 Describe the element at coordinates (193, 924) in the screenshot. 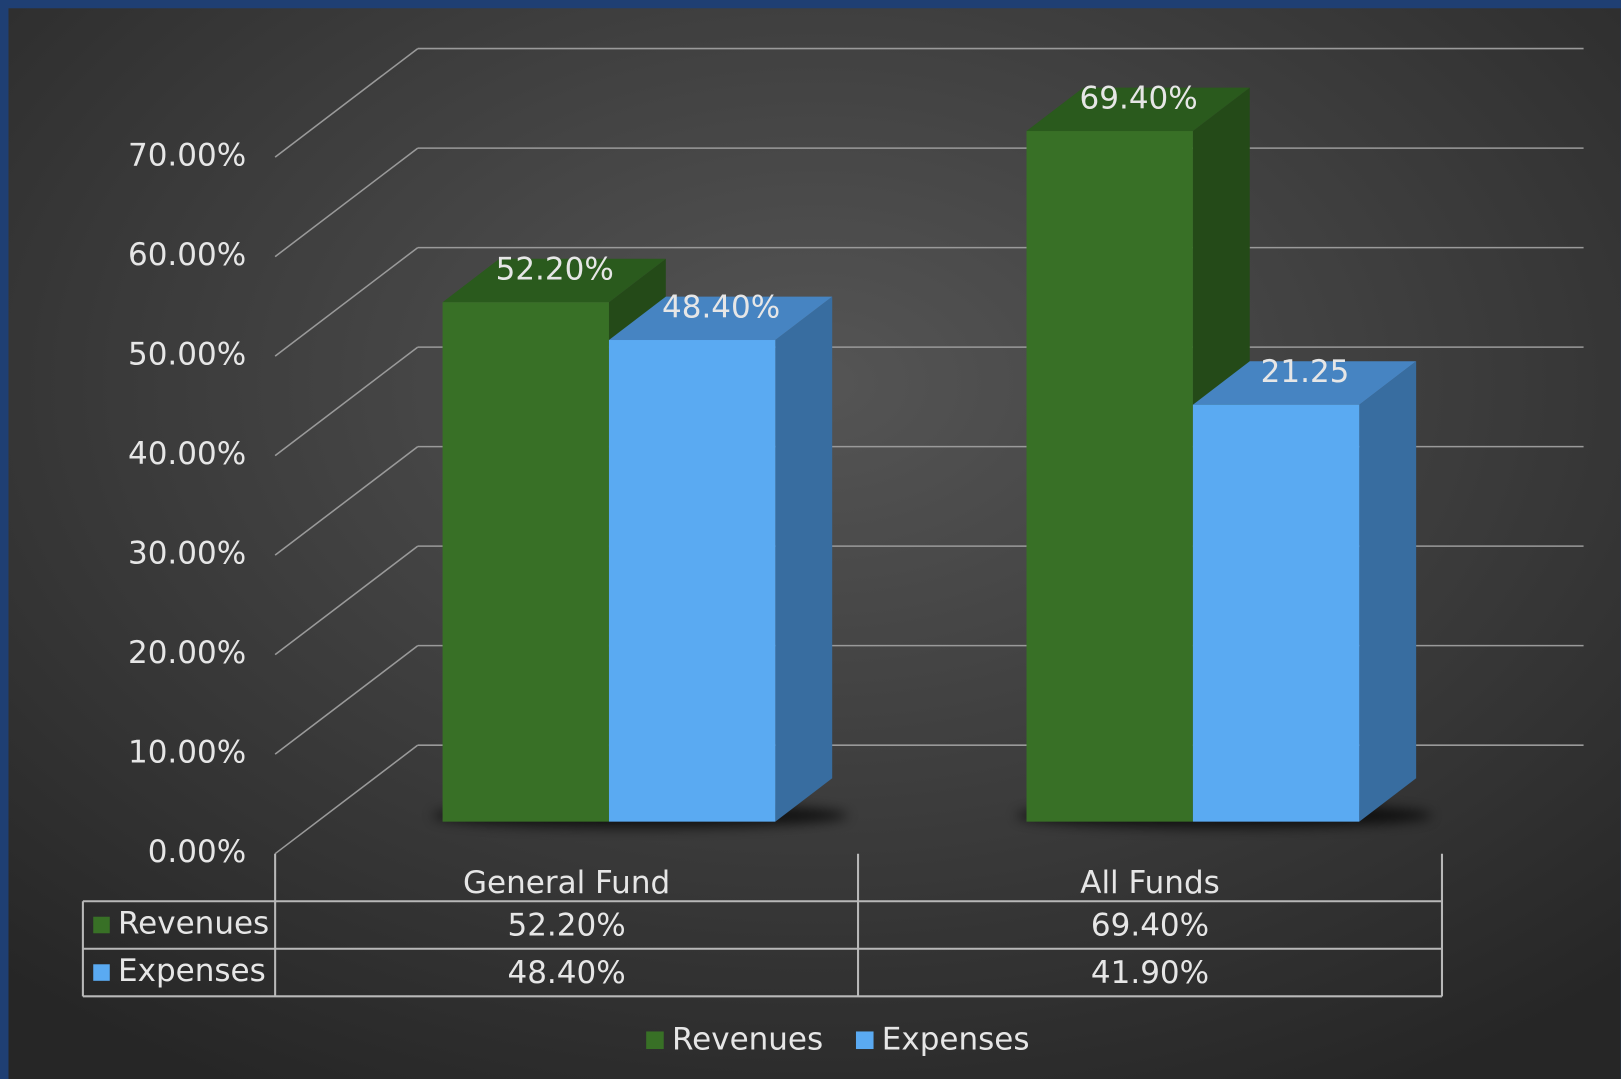

I see `table-row-label: Revenues` at that location.